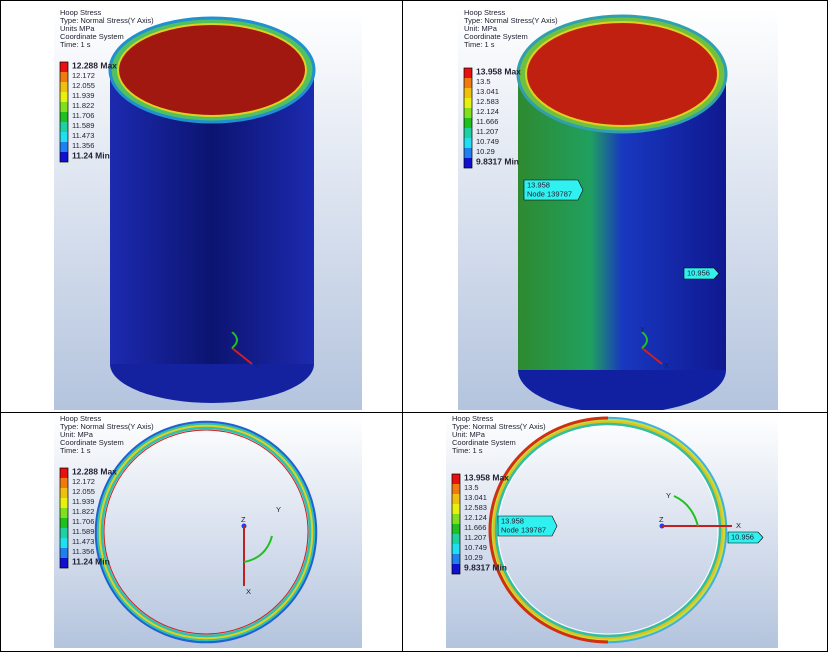  Describe the element at coordinates (698, 272) in the screenshot. I see `probe-text: 10.956` at that location.